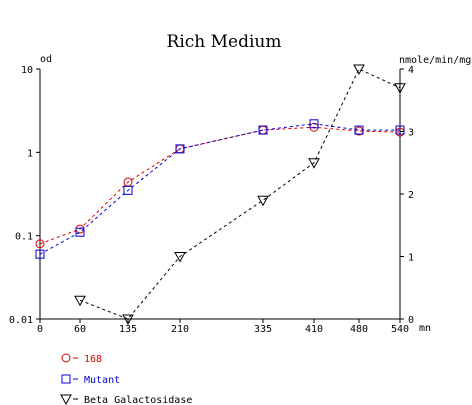  Describe the element at coordinates (411, 320) in the screenshot. I see `right-tick-label: 0` at that location.